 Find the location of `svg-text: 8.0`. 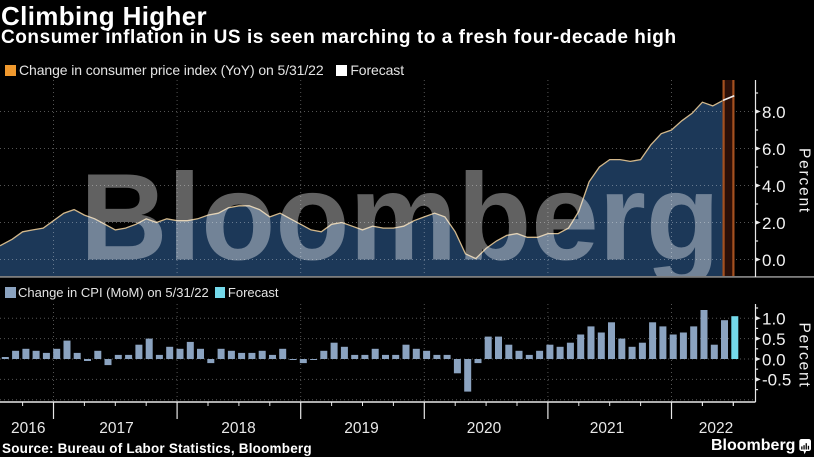

svg-text: 8.0 is located at coordinates (774, 112).